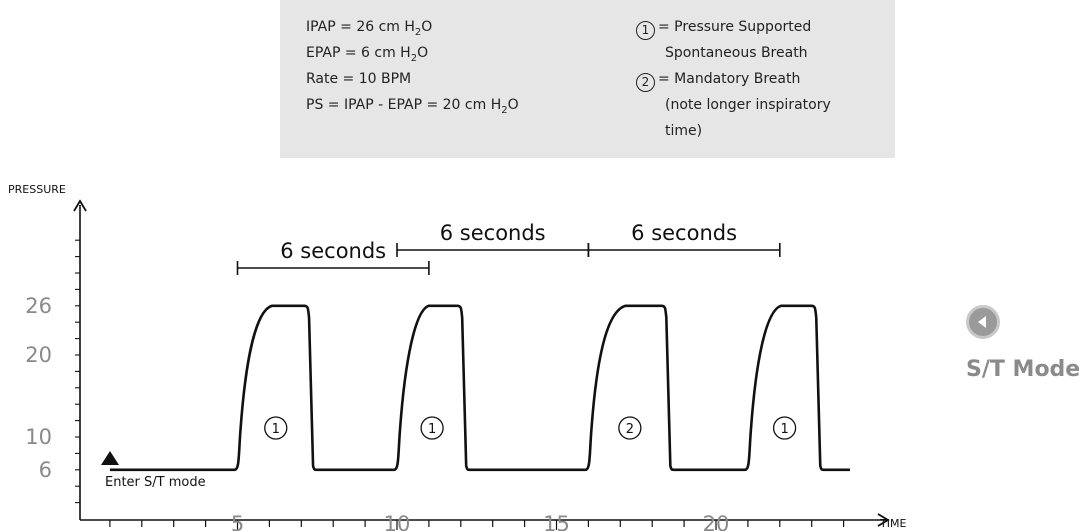 Image resolution: width=1090 pixels, height=531 pixels. Describe the element at coordinates (736, 53) in the screenshot. I see `legend-key-line-2: Spontaneous Breath` at that location.